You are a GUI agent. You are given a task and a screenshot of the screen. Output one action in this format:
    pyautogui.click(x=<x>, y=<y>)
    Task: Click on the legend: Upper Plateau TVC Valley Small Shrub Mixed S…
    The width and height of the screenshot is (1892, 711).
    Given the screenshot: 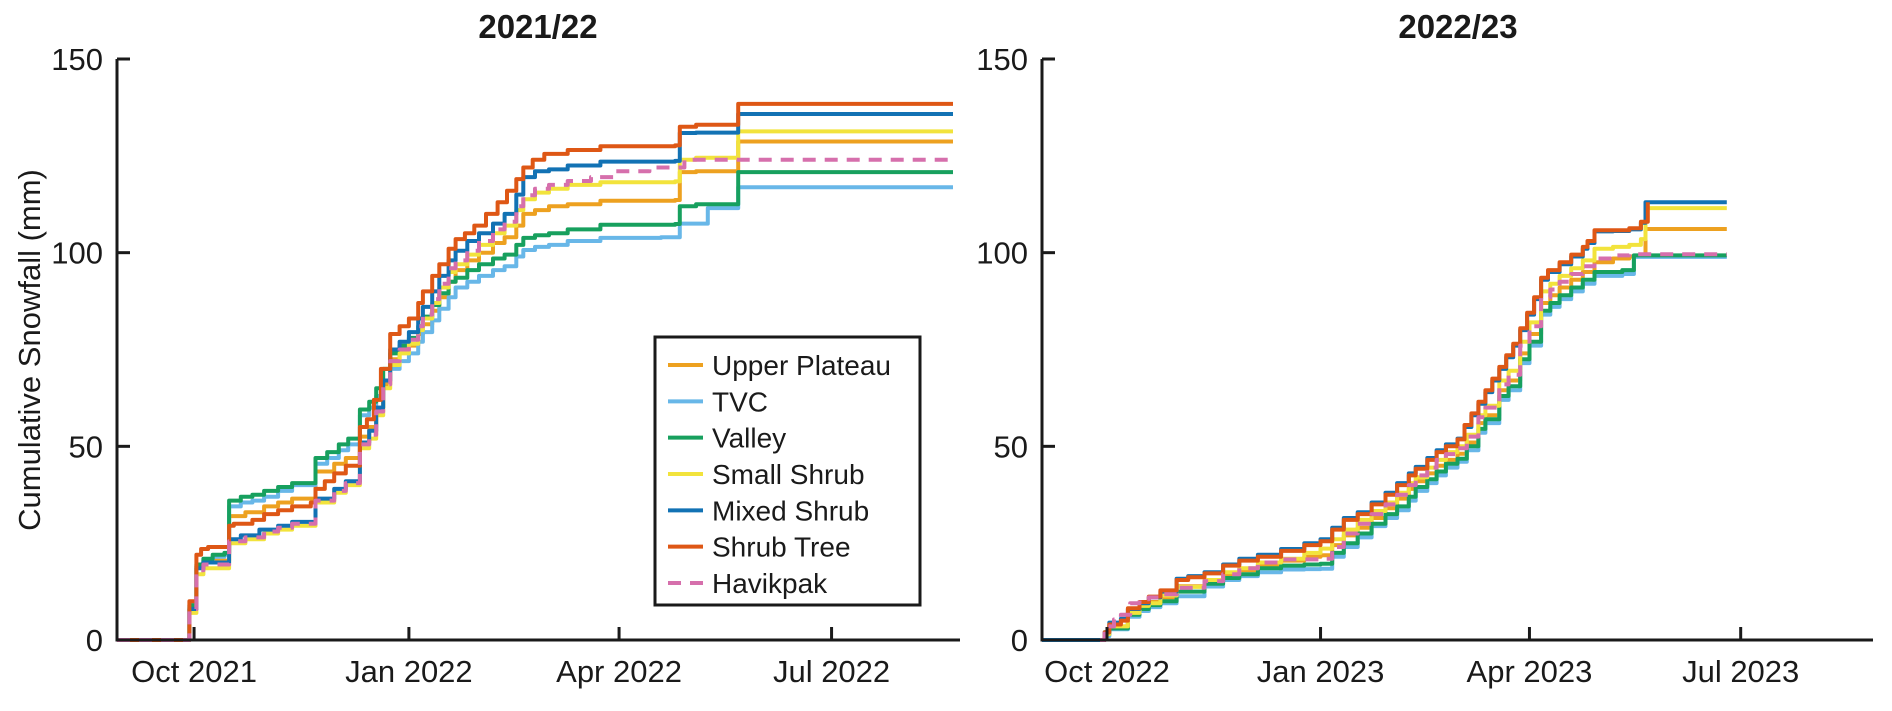 What is the action you would take?
    pyautogui.click(x=787, y=471)
    